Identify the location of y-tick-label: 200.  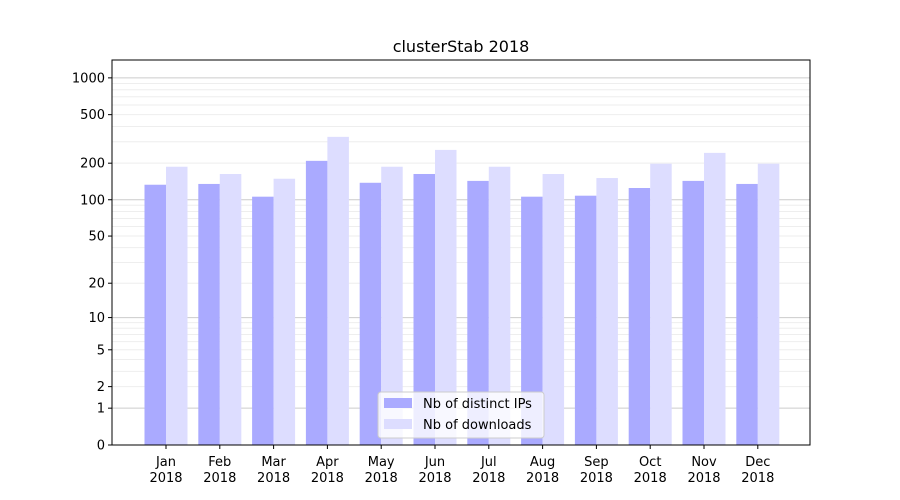
(92, 164).